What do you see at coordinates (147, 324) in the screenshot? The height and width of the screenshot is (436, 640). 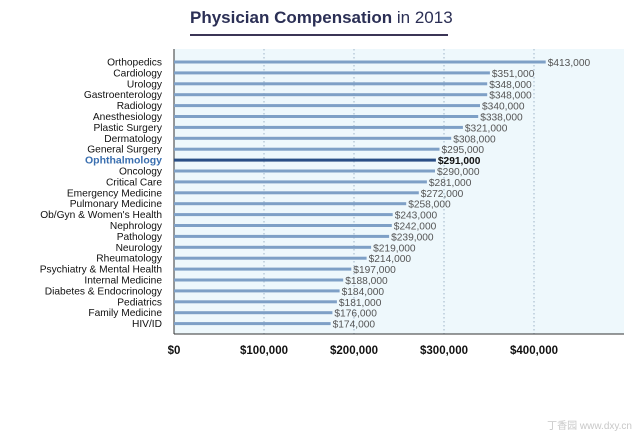 I see `category-label: HIV/ID` at bounding box center [147, 324].